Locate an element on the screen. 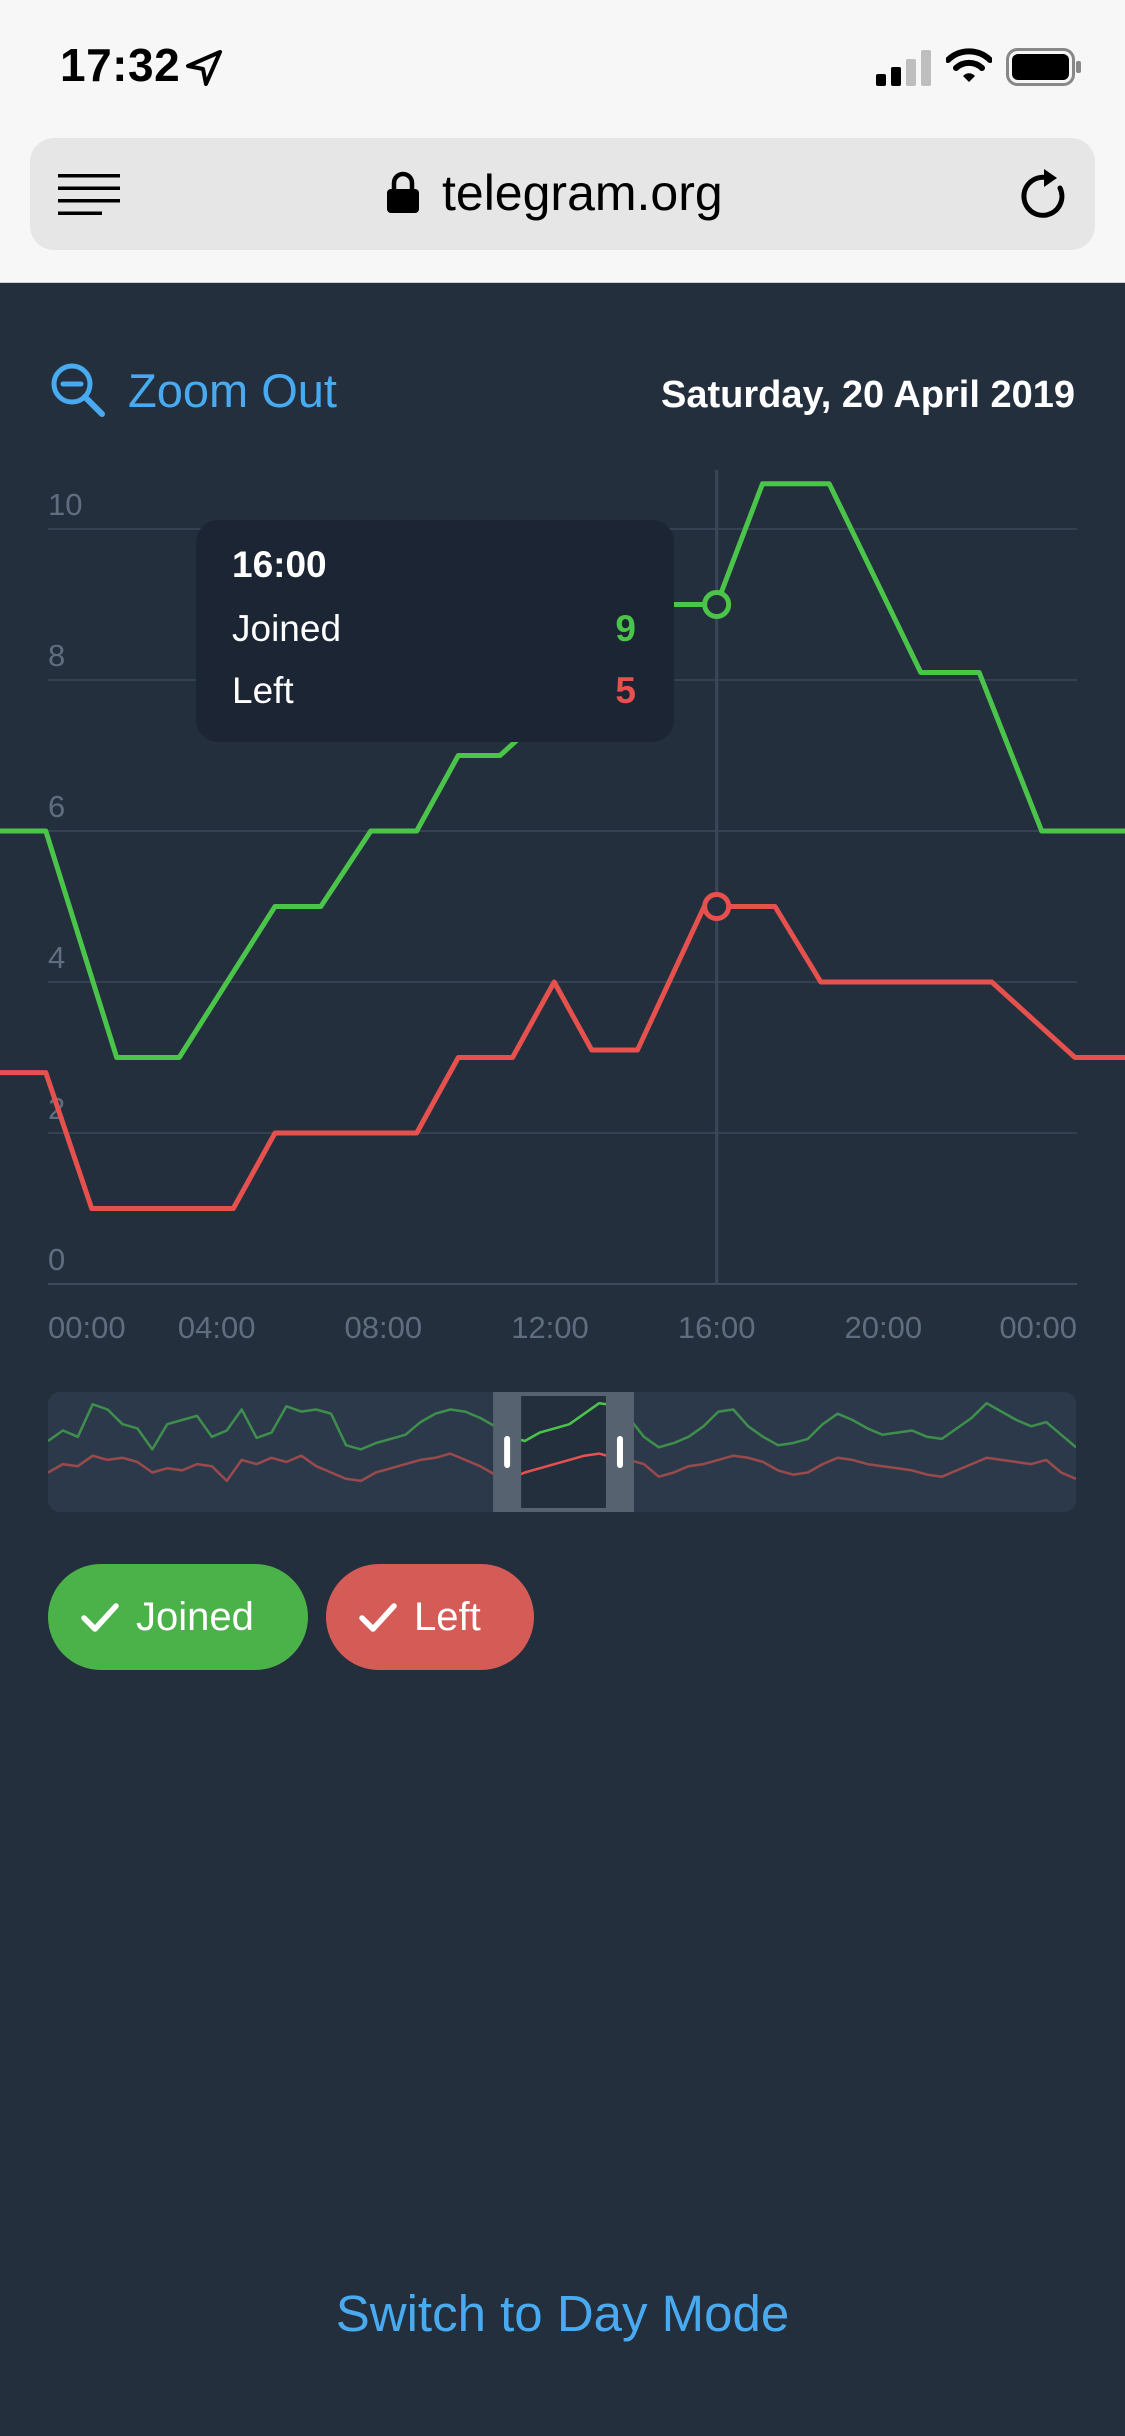  selection-dot-left is located at coordinates (717, 906).